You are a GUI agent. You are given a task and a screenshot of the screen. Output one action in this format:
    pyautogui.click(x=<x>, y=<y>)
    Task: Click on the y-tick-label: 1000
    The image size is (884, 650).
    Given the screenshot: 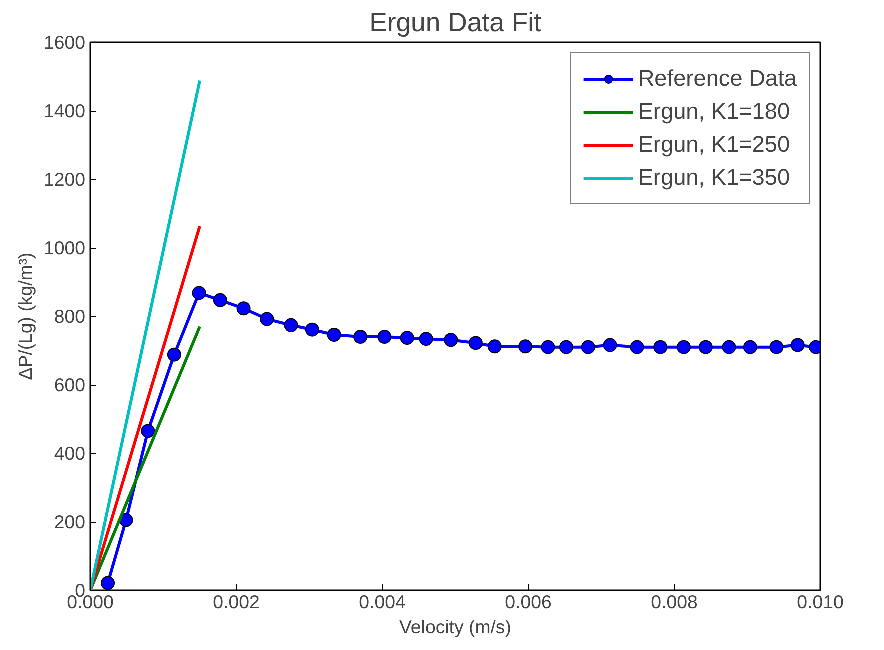 What is the action you would take?
    pyautogui.click(x=65, y=248)
    